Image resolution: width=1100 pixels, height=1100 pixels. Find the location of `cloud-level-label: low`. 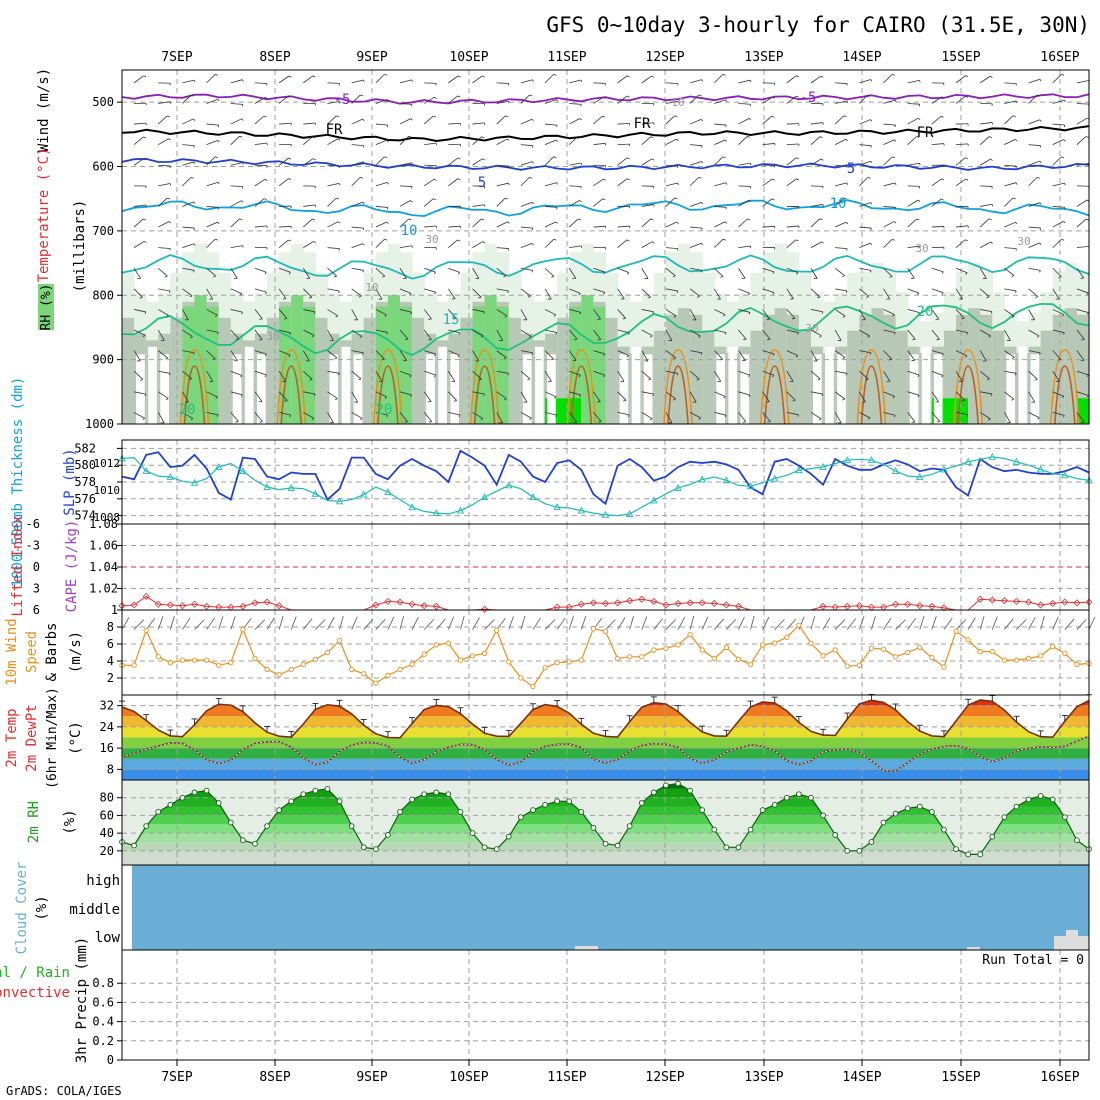

cloud-level-label: low is located at coordinates (108, 938).